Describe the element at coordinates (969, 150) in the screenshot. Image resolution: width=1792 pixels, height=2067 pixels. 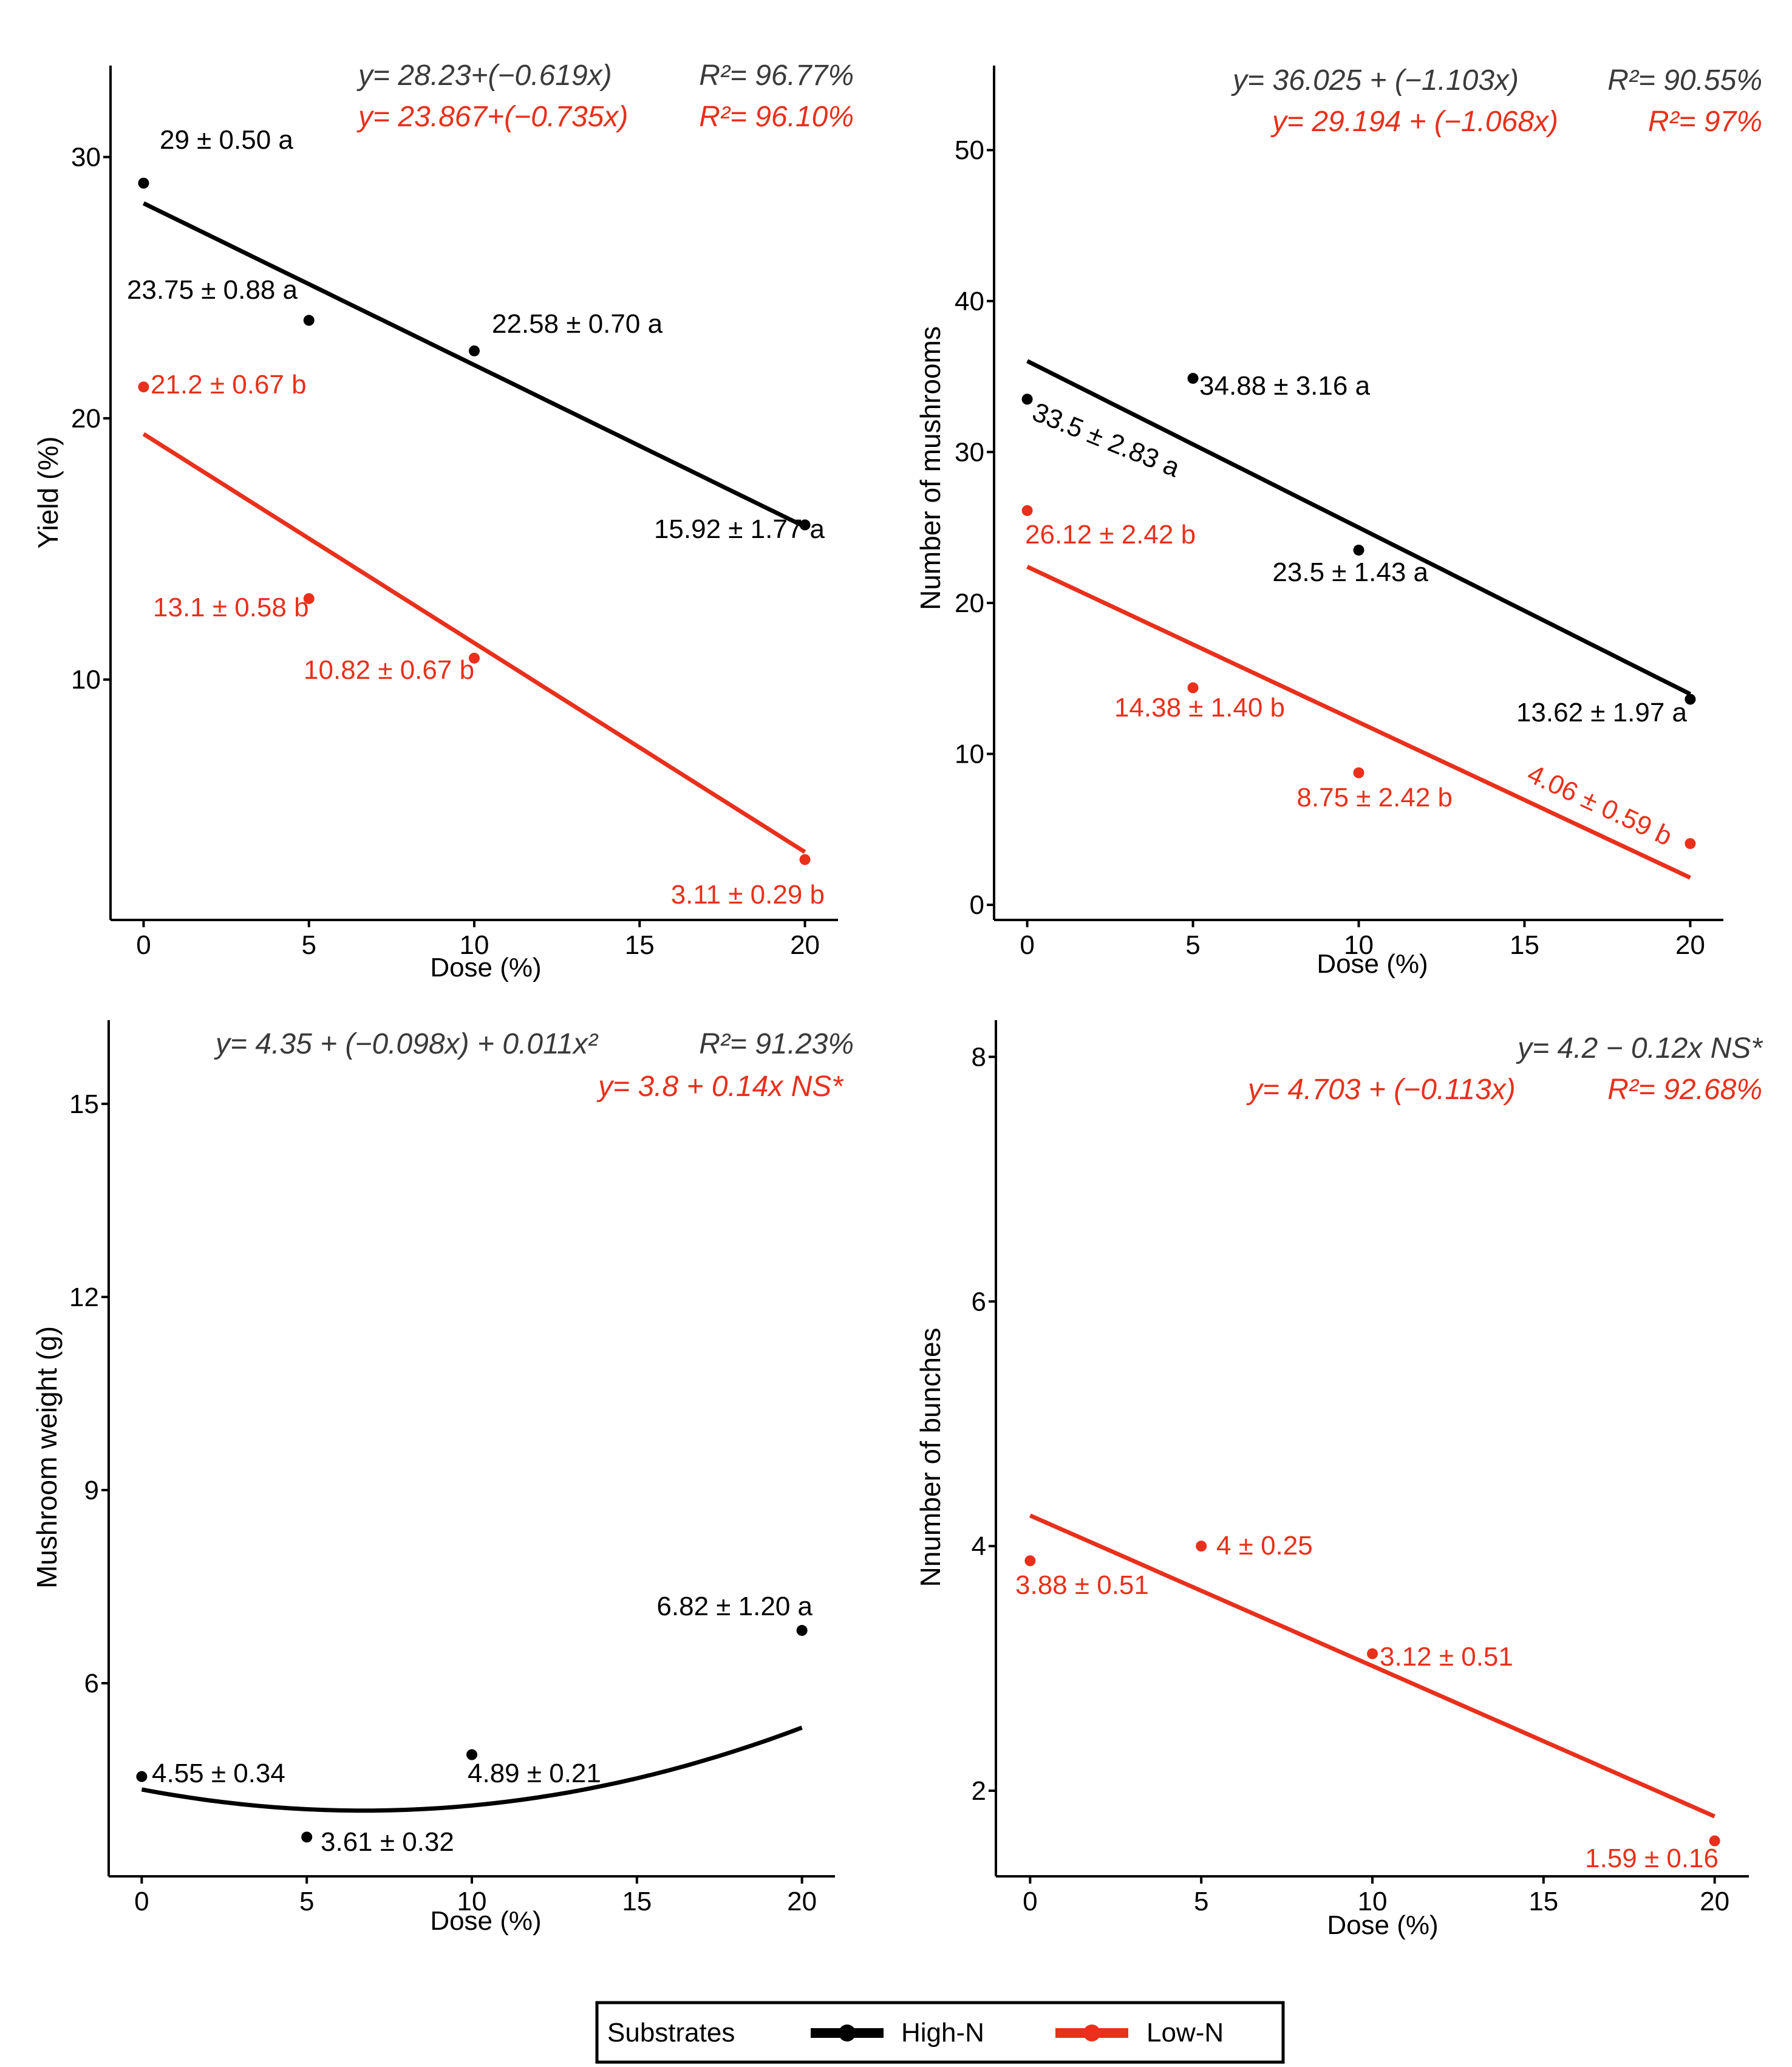
I see `y-tick-label: 50` at that location.